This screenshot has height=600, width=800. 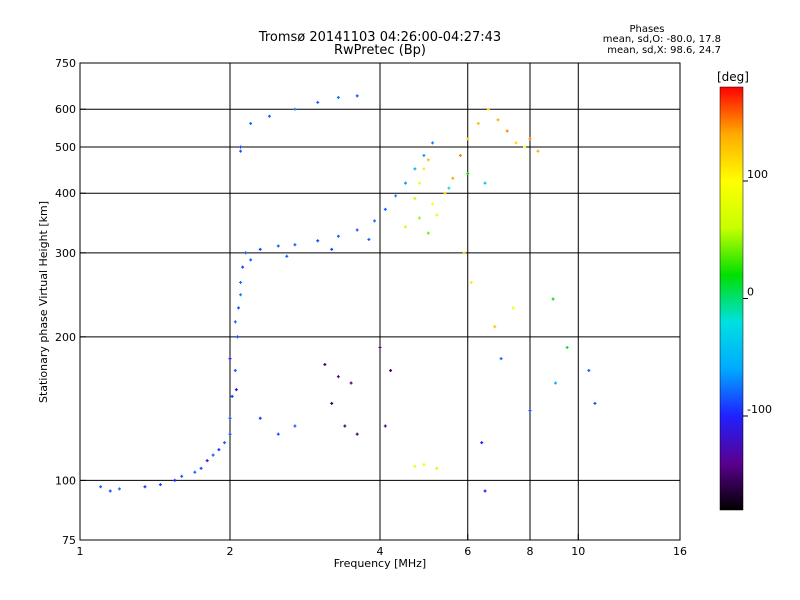 What do you see at coordinates (380, 563) in the screenshot?
I see `x-axis-label: Frequency [MHz]` at bounding box center [380, 563].